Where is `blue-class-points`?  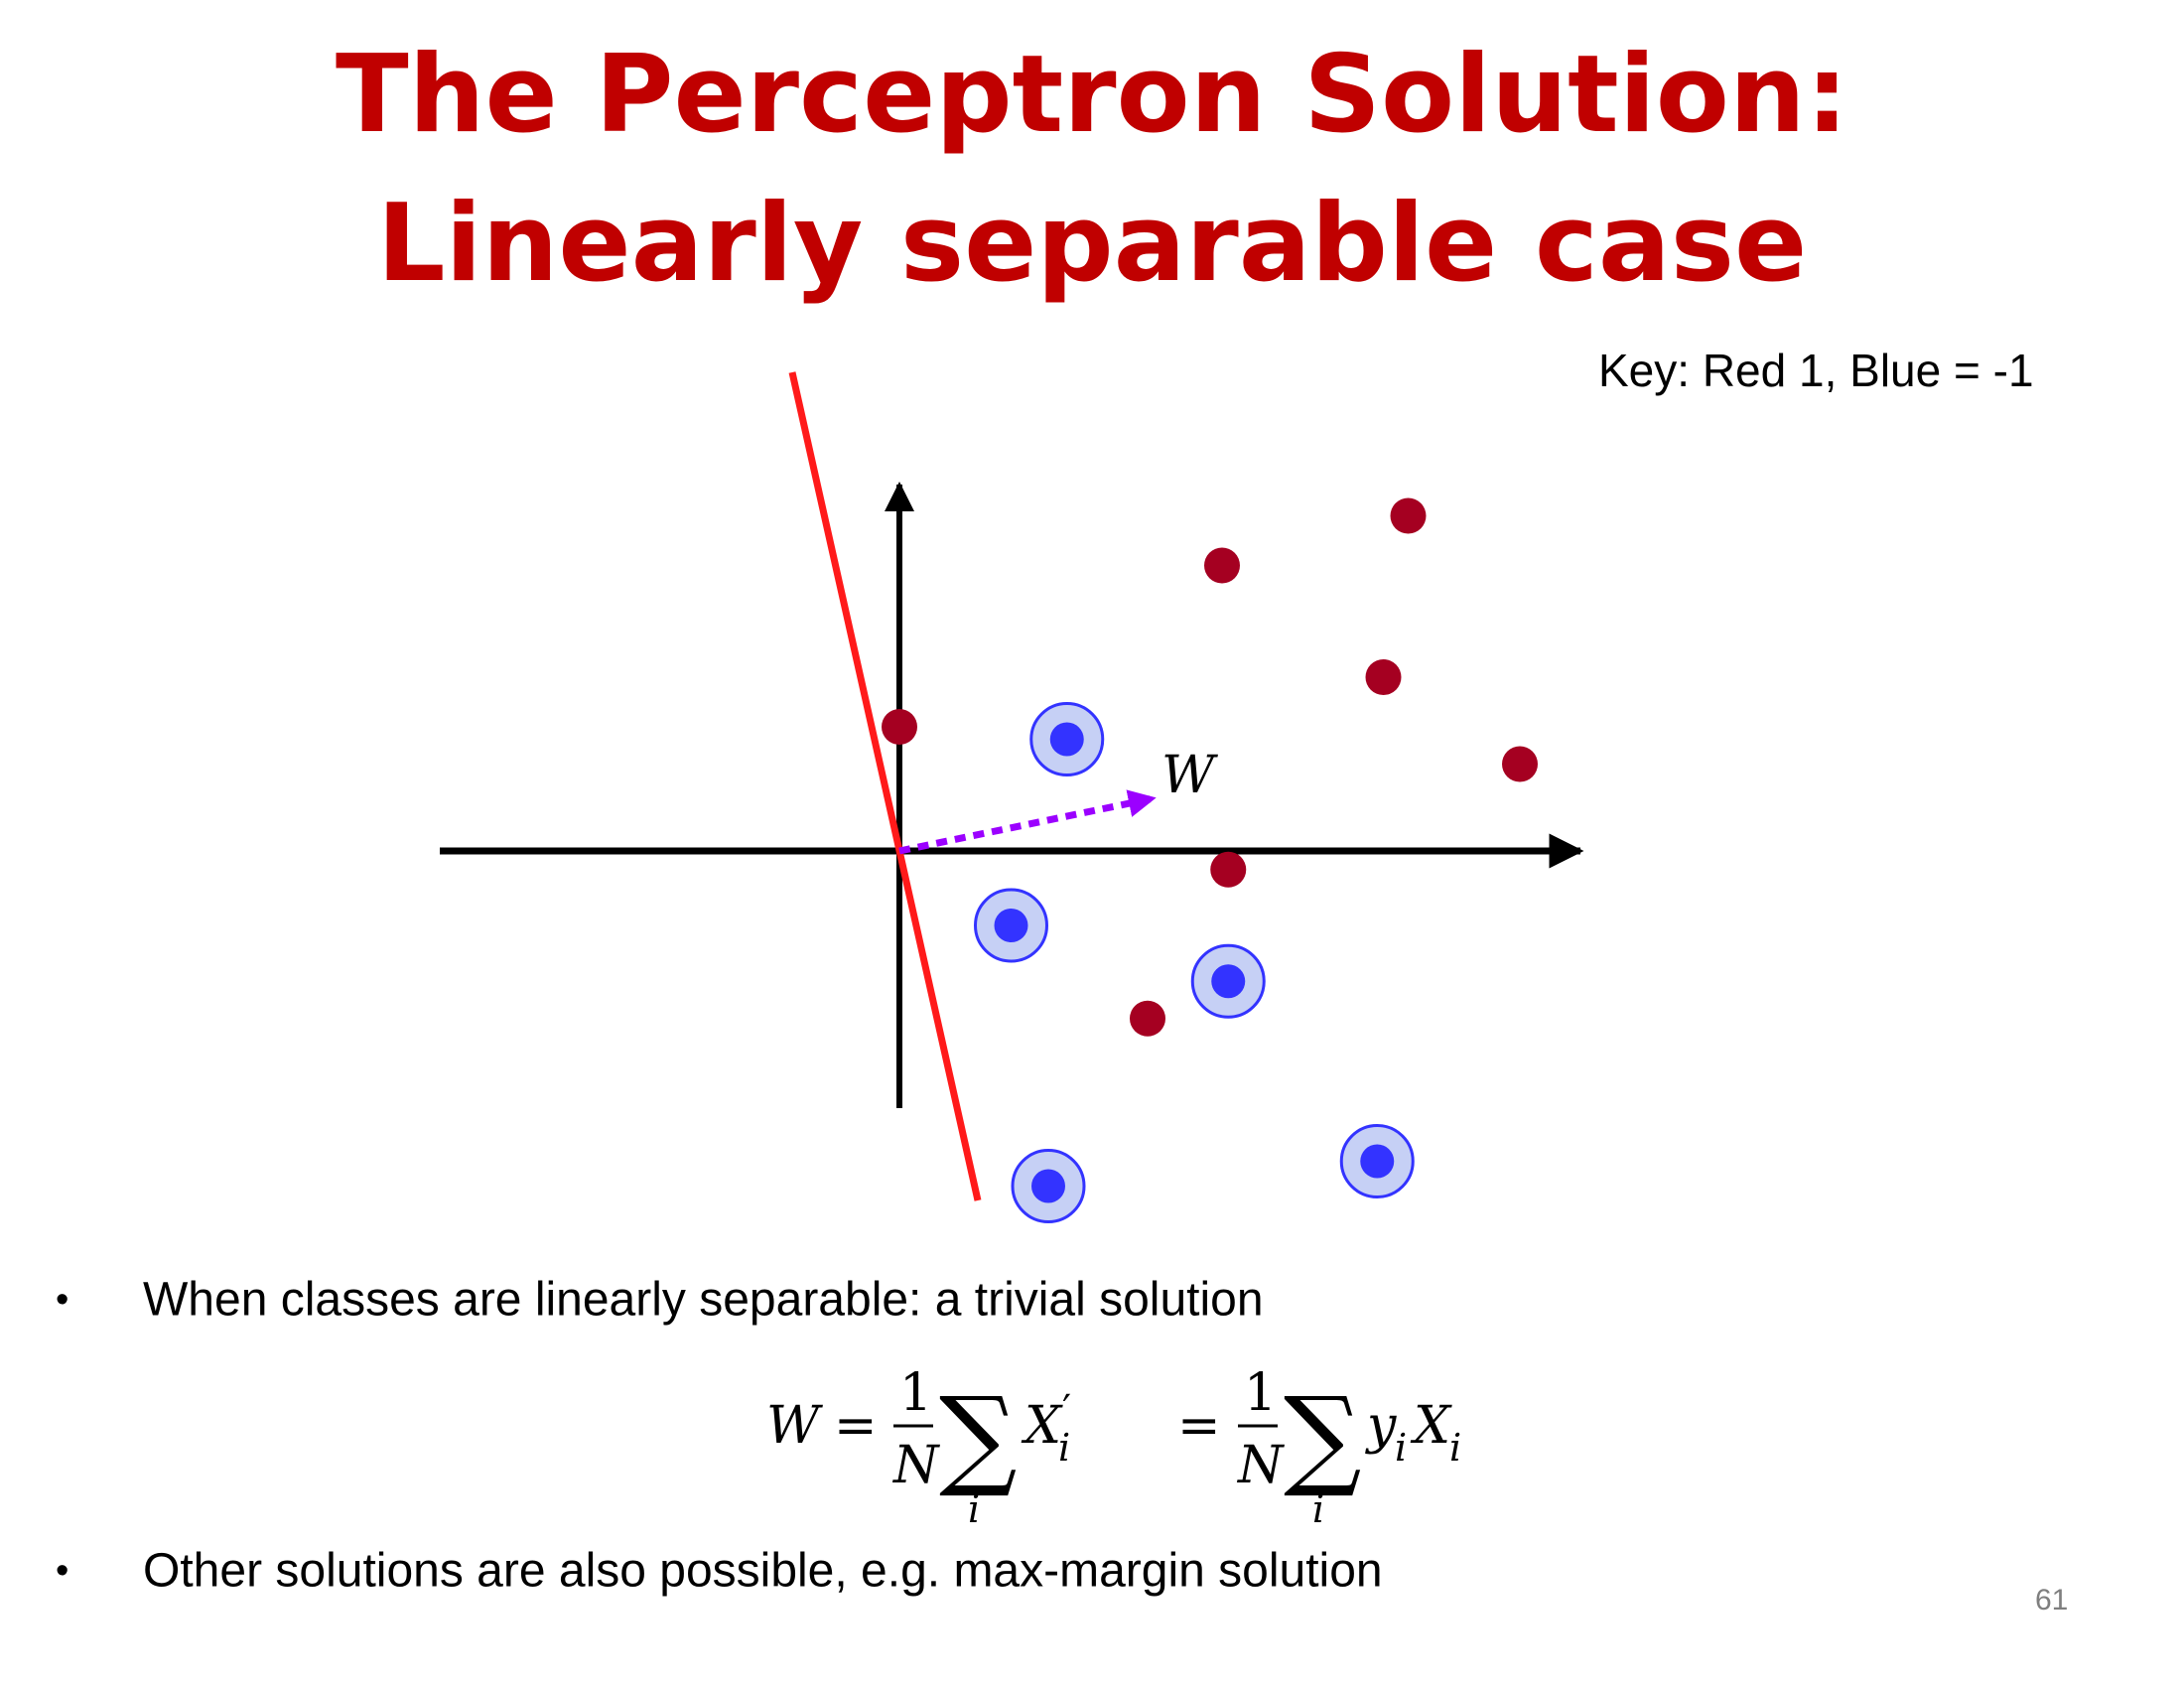
blue-class-points is located at coordinates (1194, 962).